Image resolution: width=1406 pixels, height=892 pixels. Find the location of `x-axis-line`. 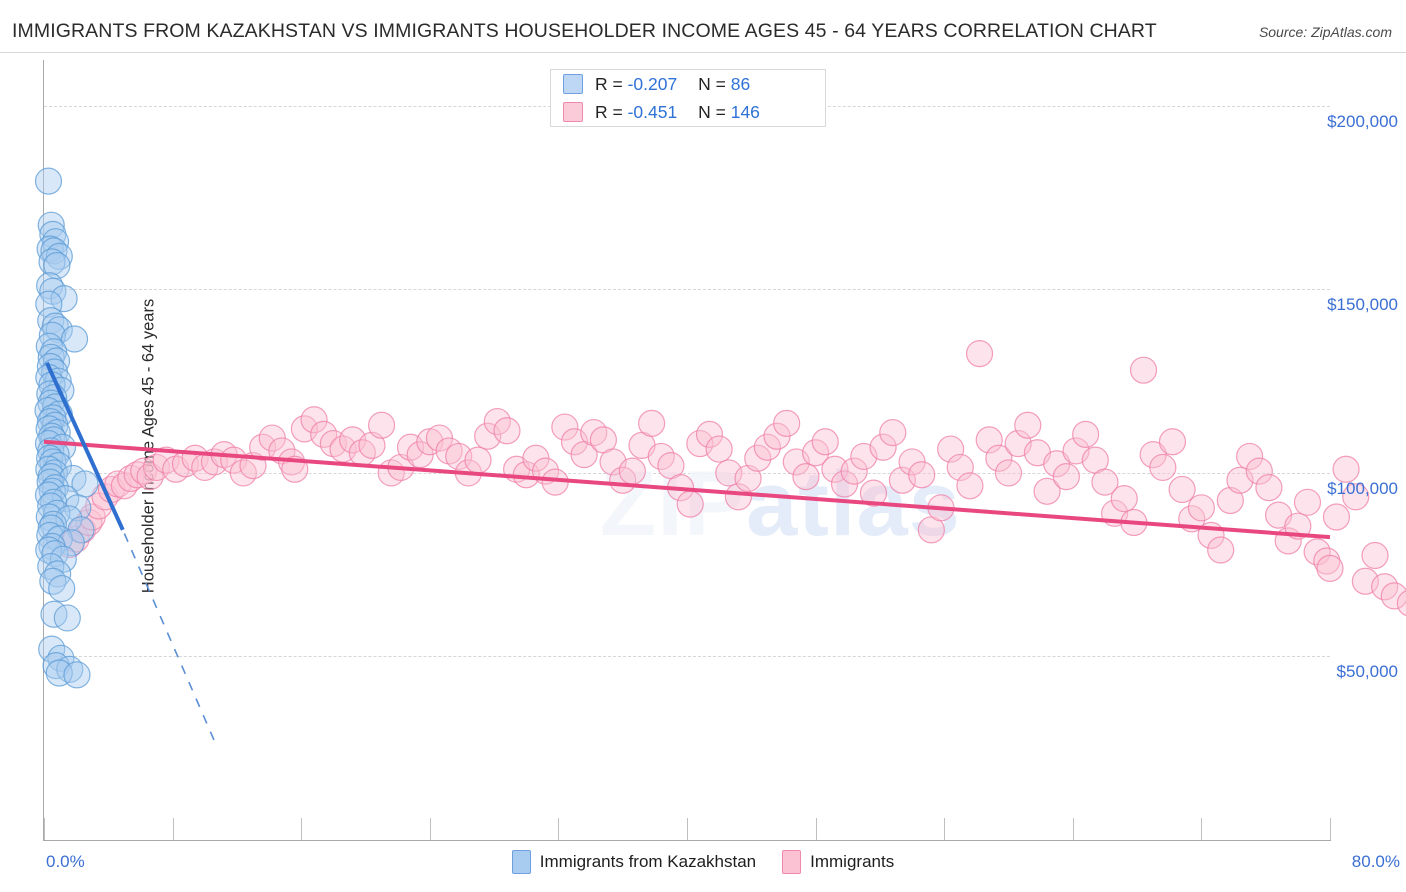

x-axis-line is located at coordinates (687, 840).